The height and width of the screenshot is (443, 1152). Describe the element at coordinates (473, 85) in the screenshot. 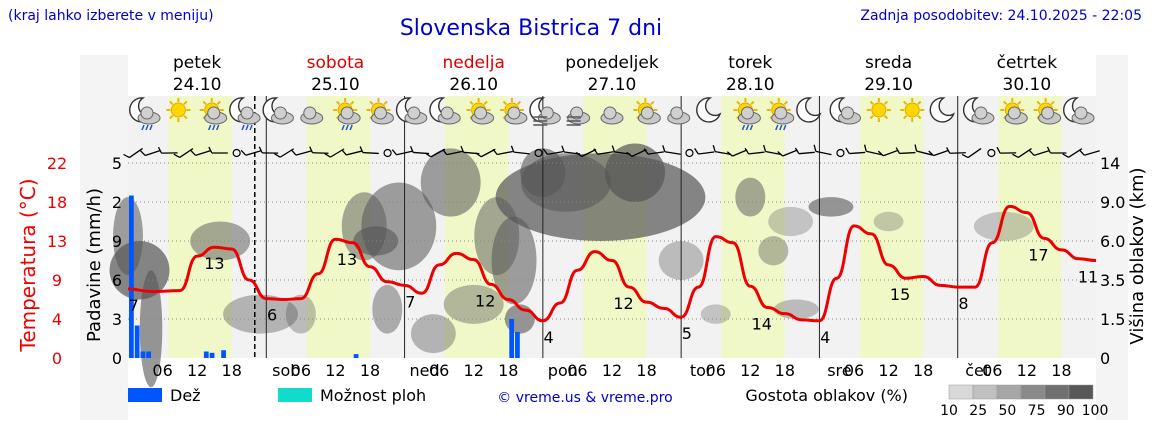

I see `day-date-3: 26.10` at that location.